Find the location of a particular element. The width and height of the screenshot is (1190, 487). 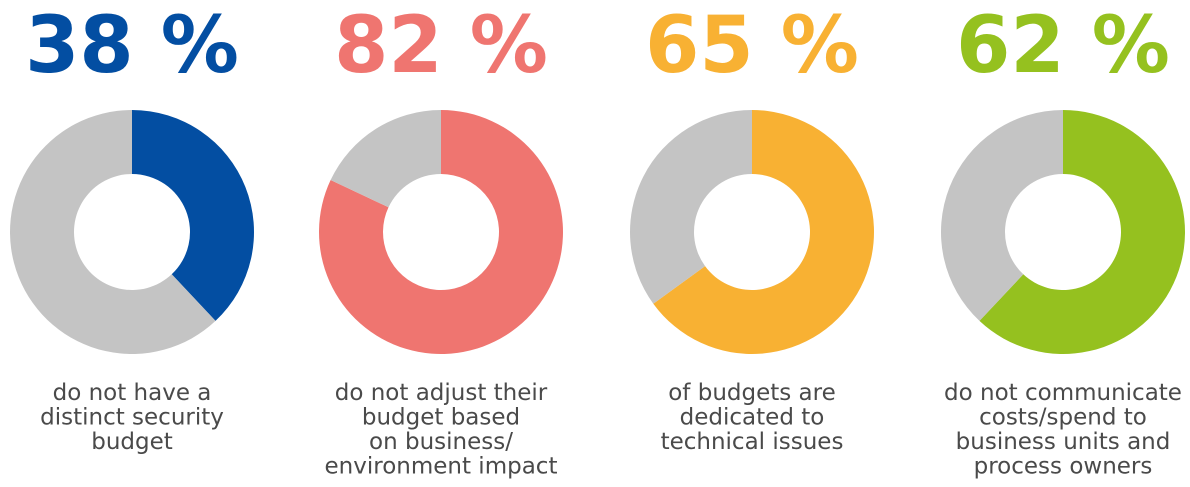

caption-line: budget is located at coordinates (132, 442).